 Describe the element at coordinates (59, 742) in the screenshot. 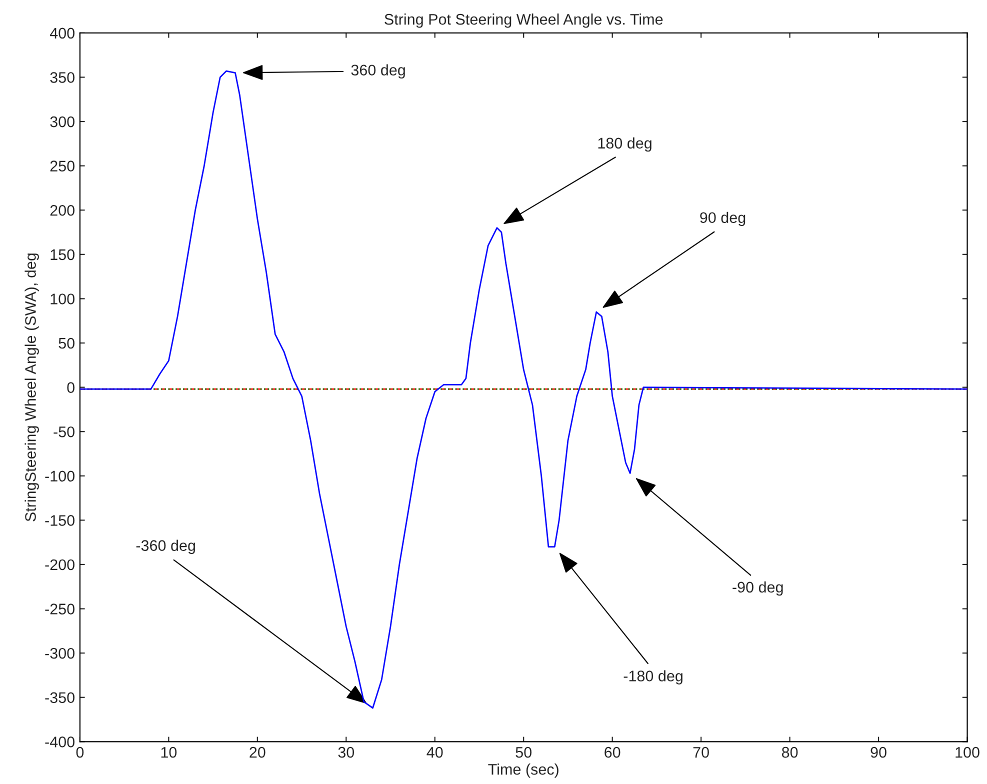

I see `y-tick-label: -400` at that location.